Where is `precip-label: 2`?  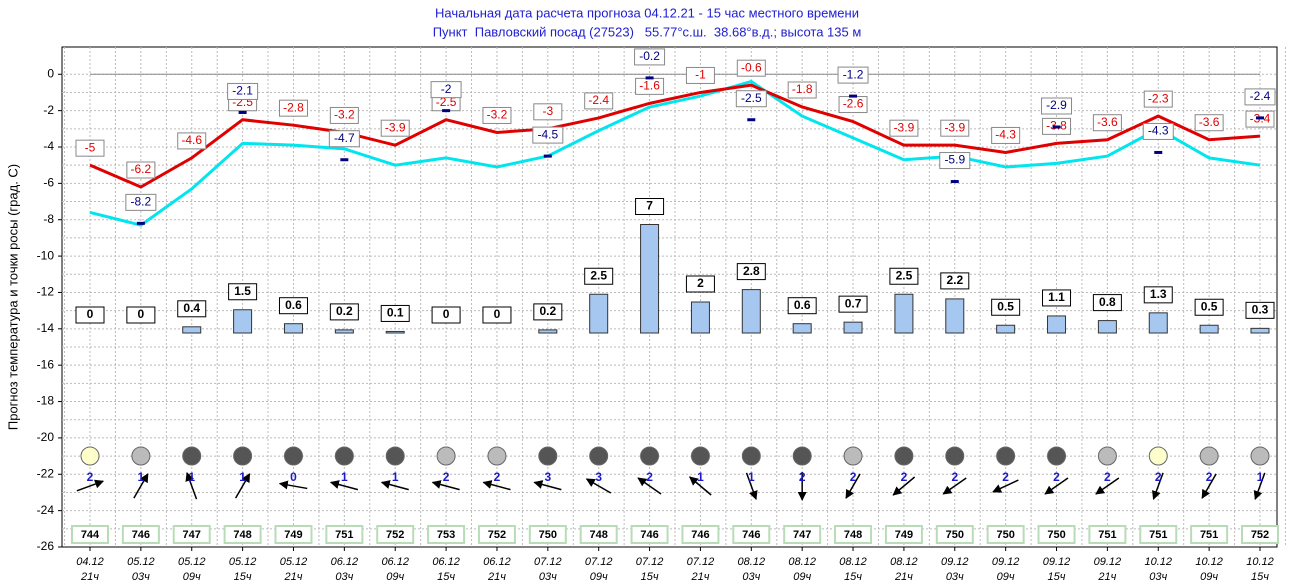 precip-label: 2 is located at coordinates (700, 284).